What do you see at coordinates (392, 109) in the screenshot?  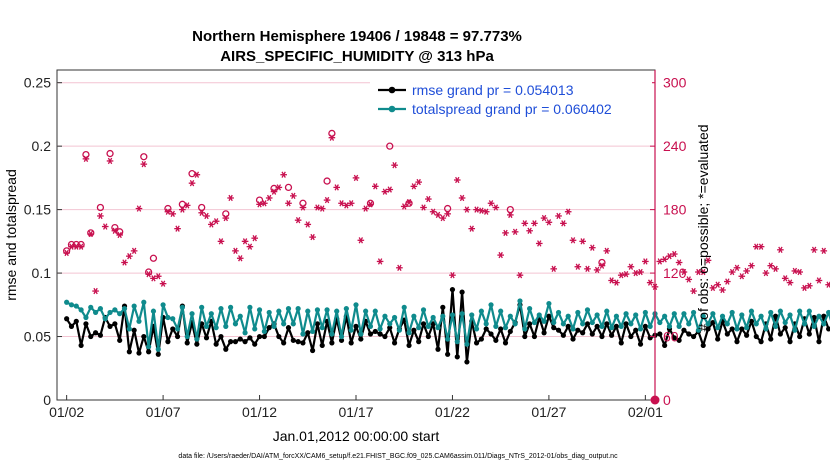 I see `legend-spread-marker` at bounding box center [392, 109].